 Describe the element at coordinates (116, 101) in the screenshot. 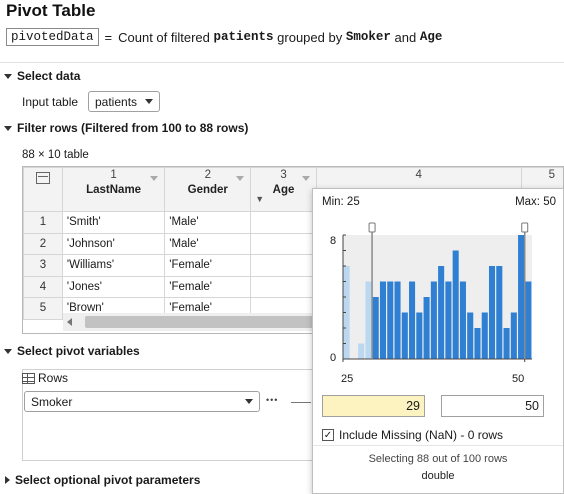

I see `input-table-value: patients` at that location.